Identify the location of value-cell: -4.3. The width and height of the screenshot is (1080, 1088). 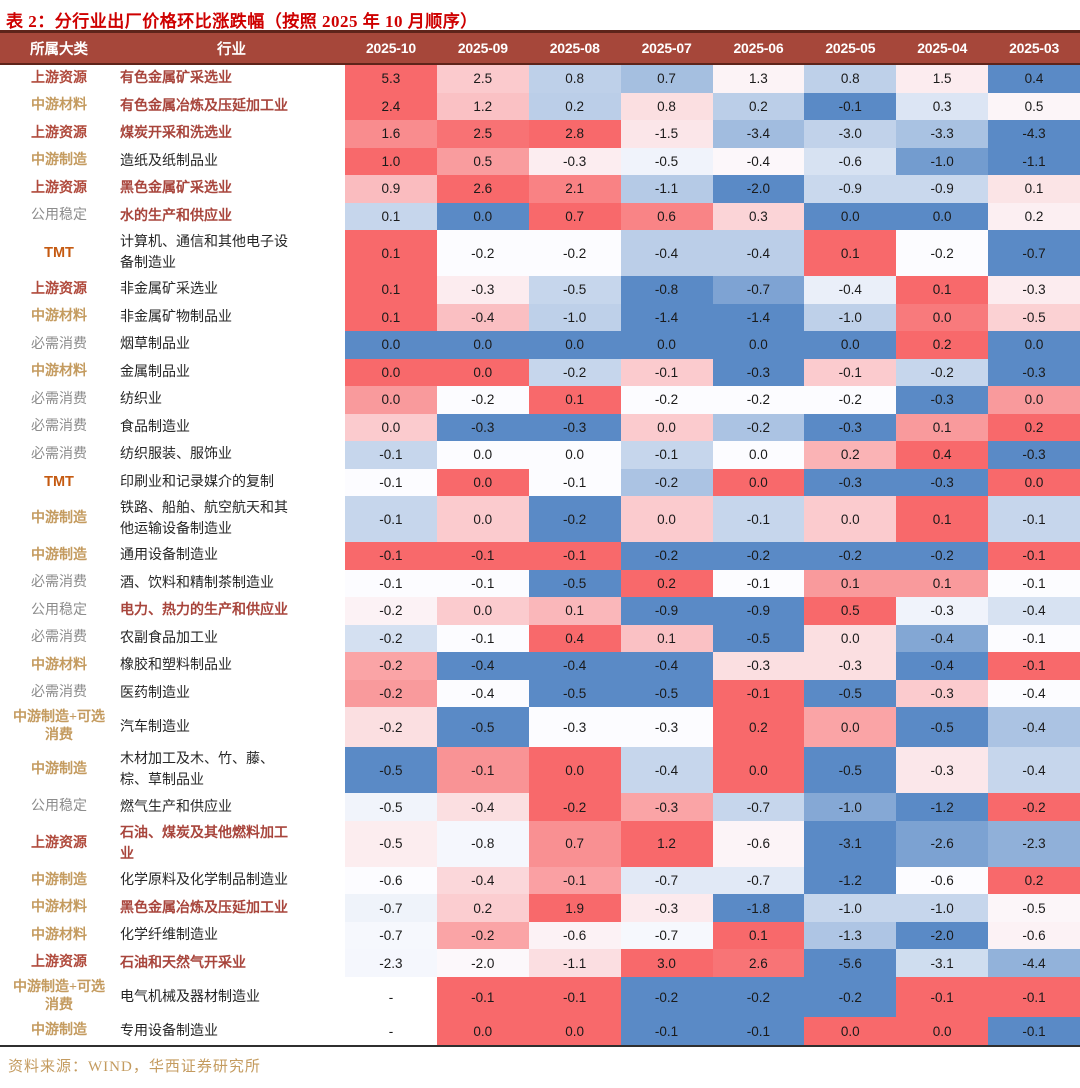
(1034, 134).